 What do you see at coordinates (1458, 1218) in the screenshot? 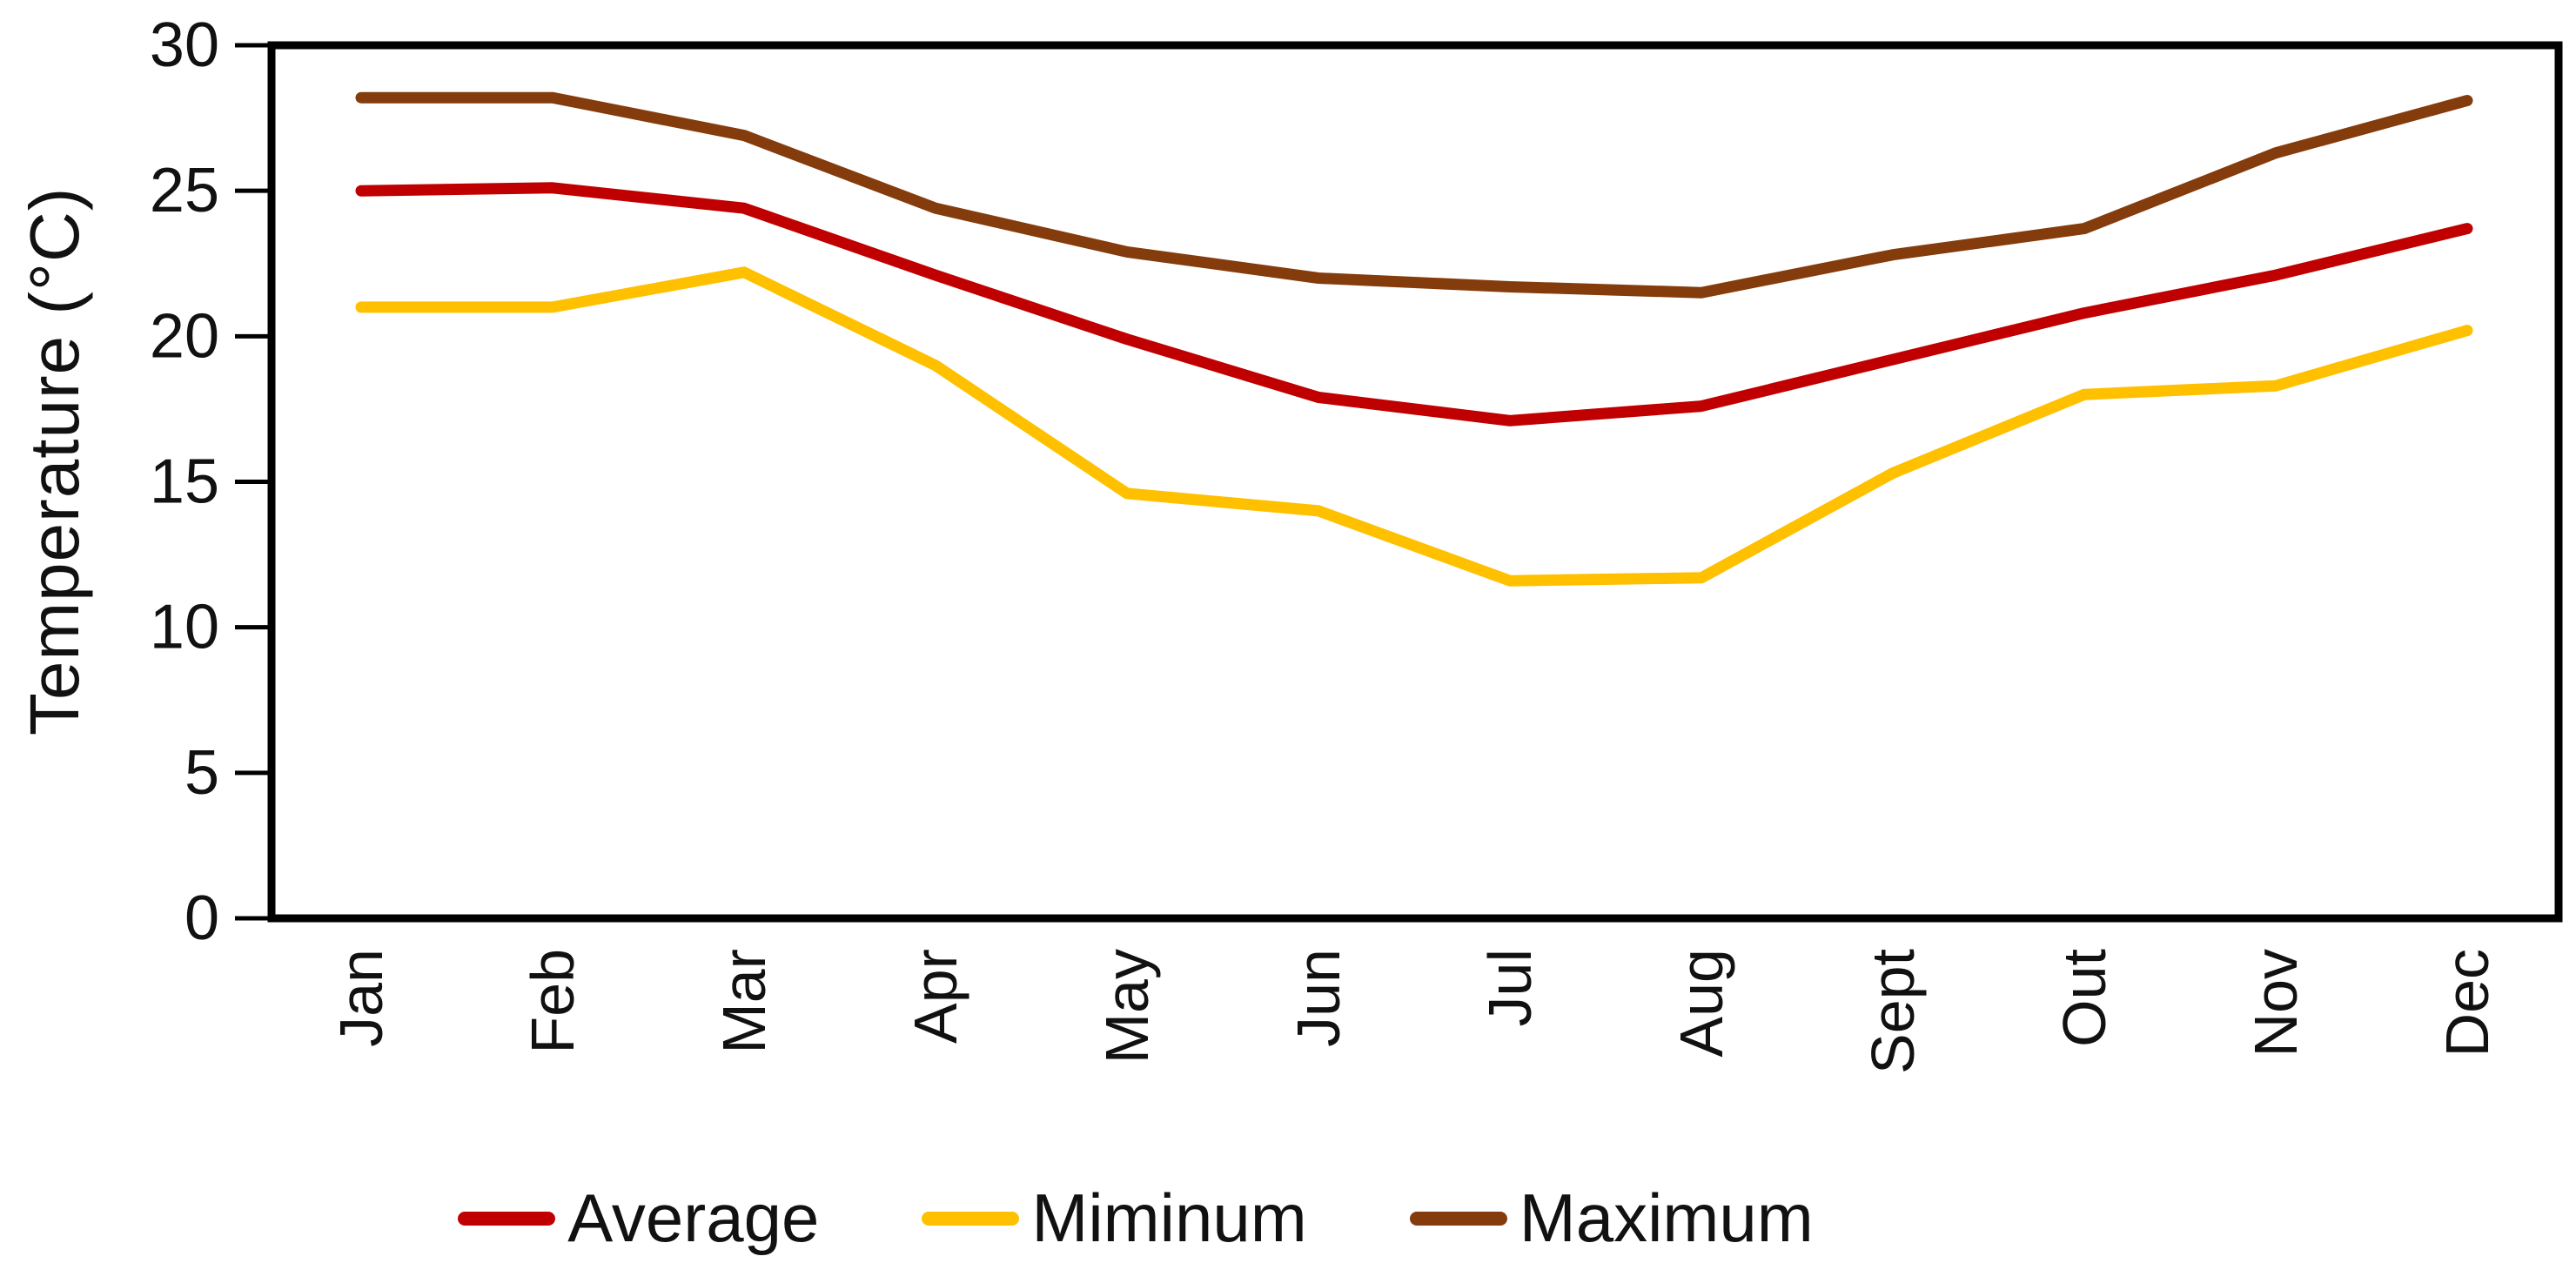
I see `legend-swatch-maximum` at bounding box center [1458, 1218].